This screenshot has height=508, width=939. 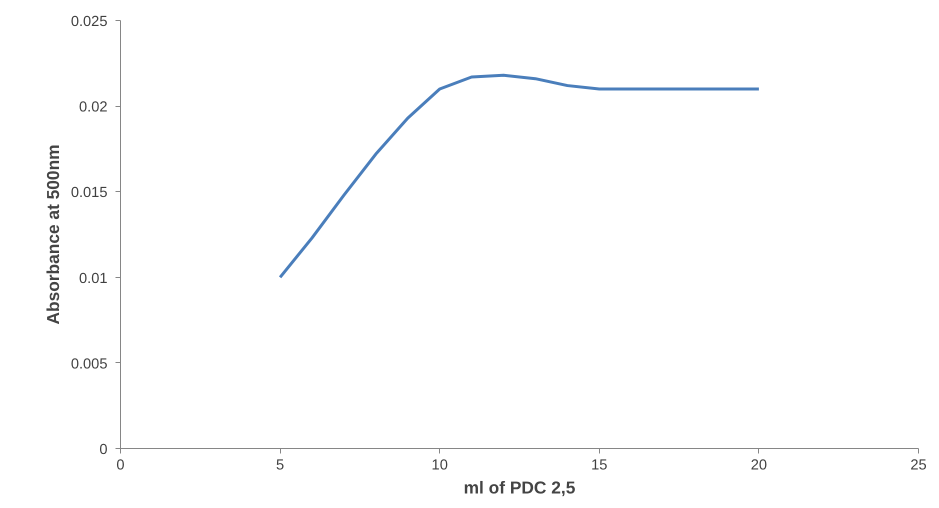 I want to click on x-tick-label: 20, so click(x=759, y=466).